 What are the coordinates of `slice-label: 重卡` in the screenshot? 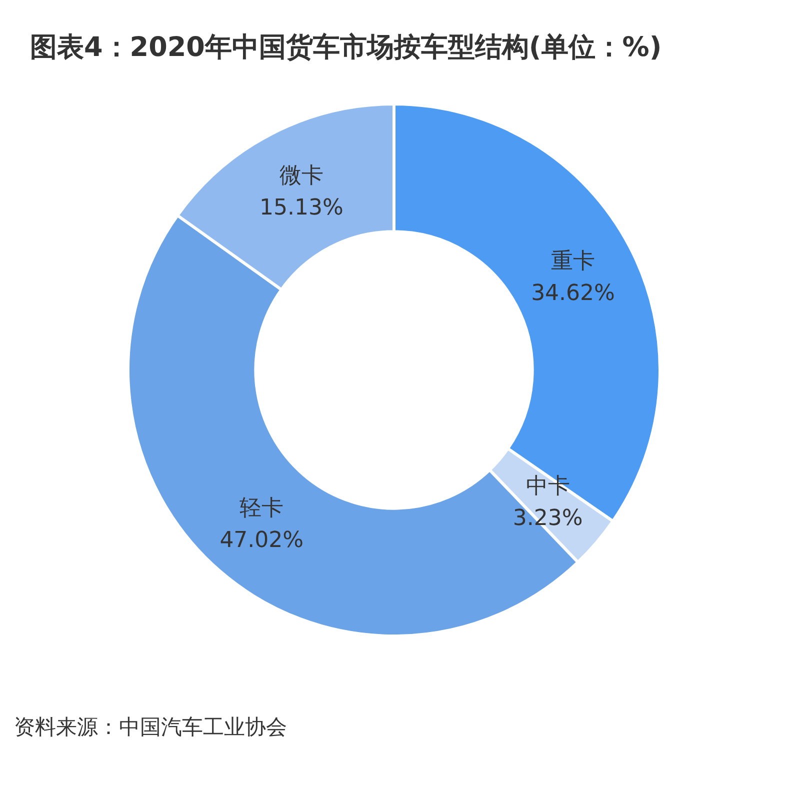 It's located at (573, 261).